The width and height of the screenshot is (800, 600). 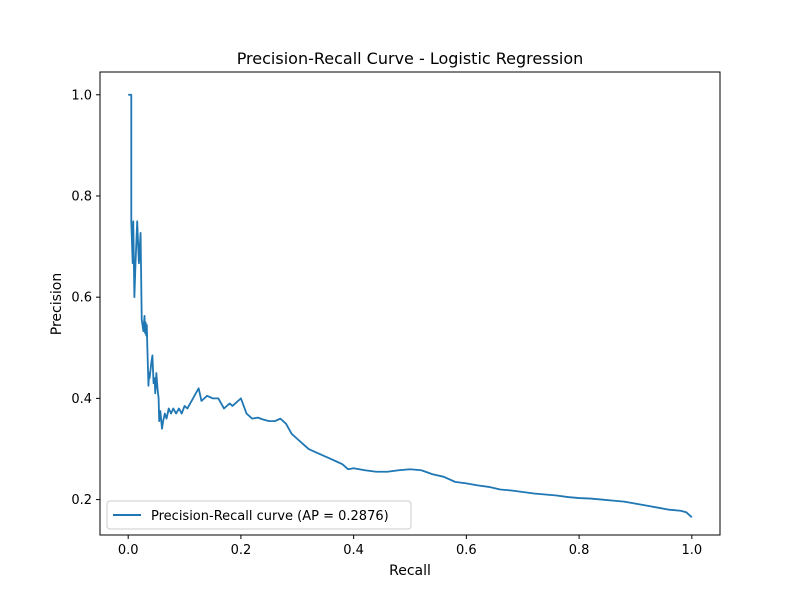 What do you see at coordinates (353, 550) in the screenshot?
I see `x-tick-label: 0.4` at bounding box center [353, 550].